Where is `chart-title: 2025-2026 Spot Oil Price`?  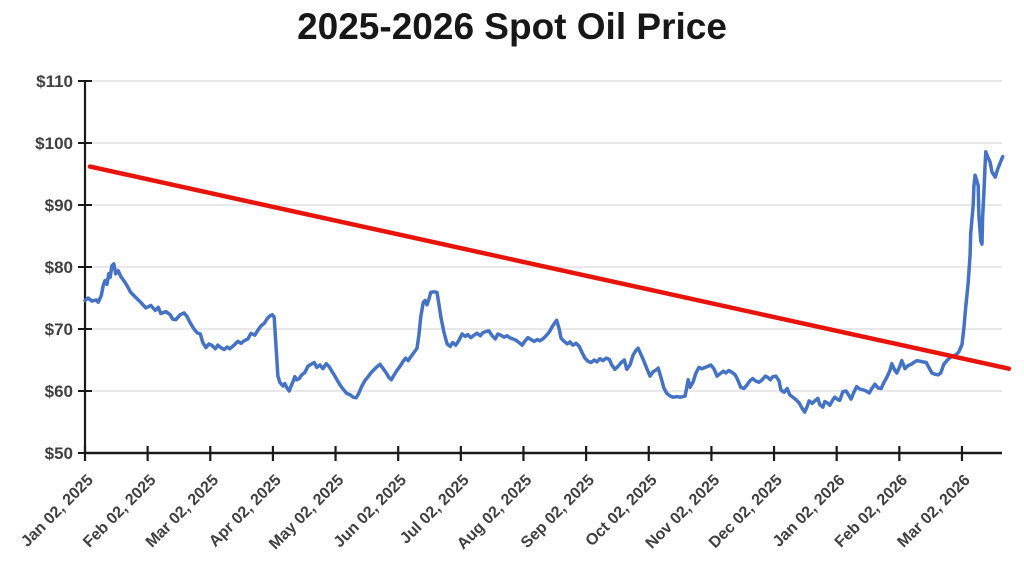 chart-title: 2025-2026 Spot Oil Price is located at coordinates (512, 26).